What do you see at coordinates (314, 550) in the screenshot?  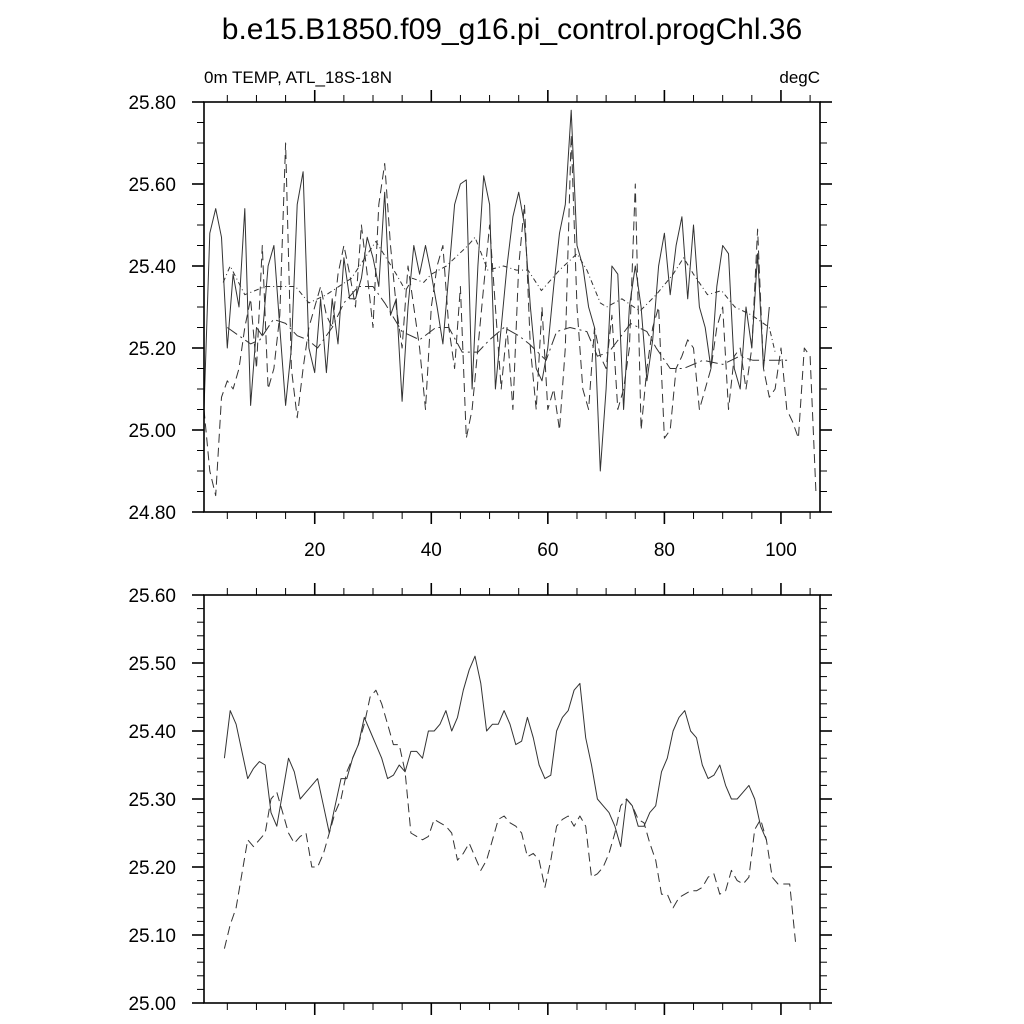 I see `x-tick-label: 20` at bounding box center [314, 550].